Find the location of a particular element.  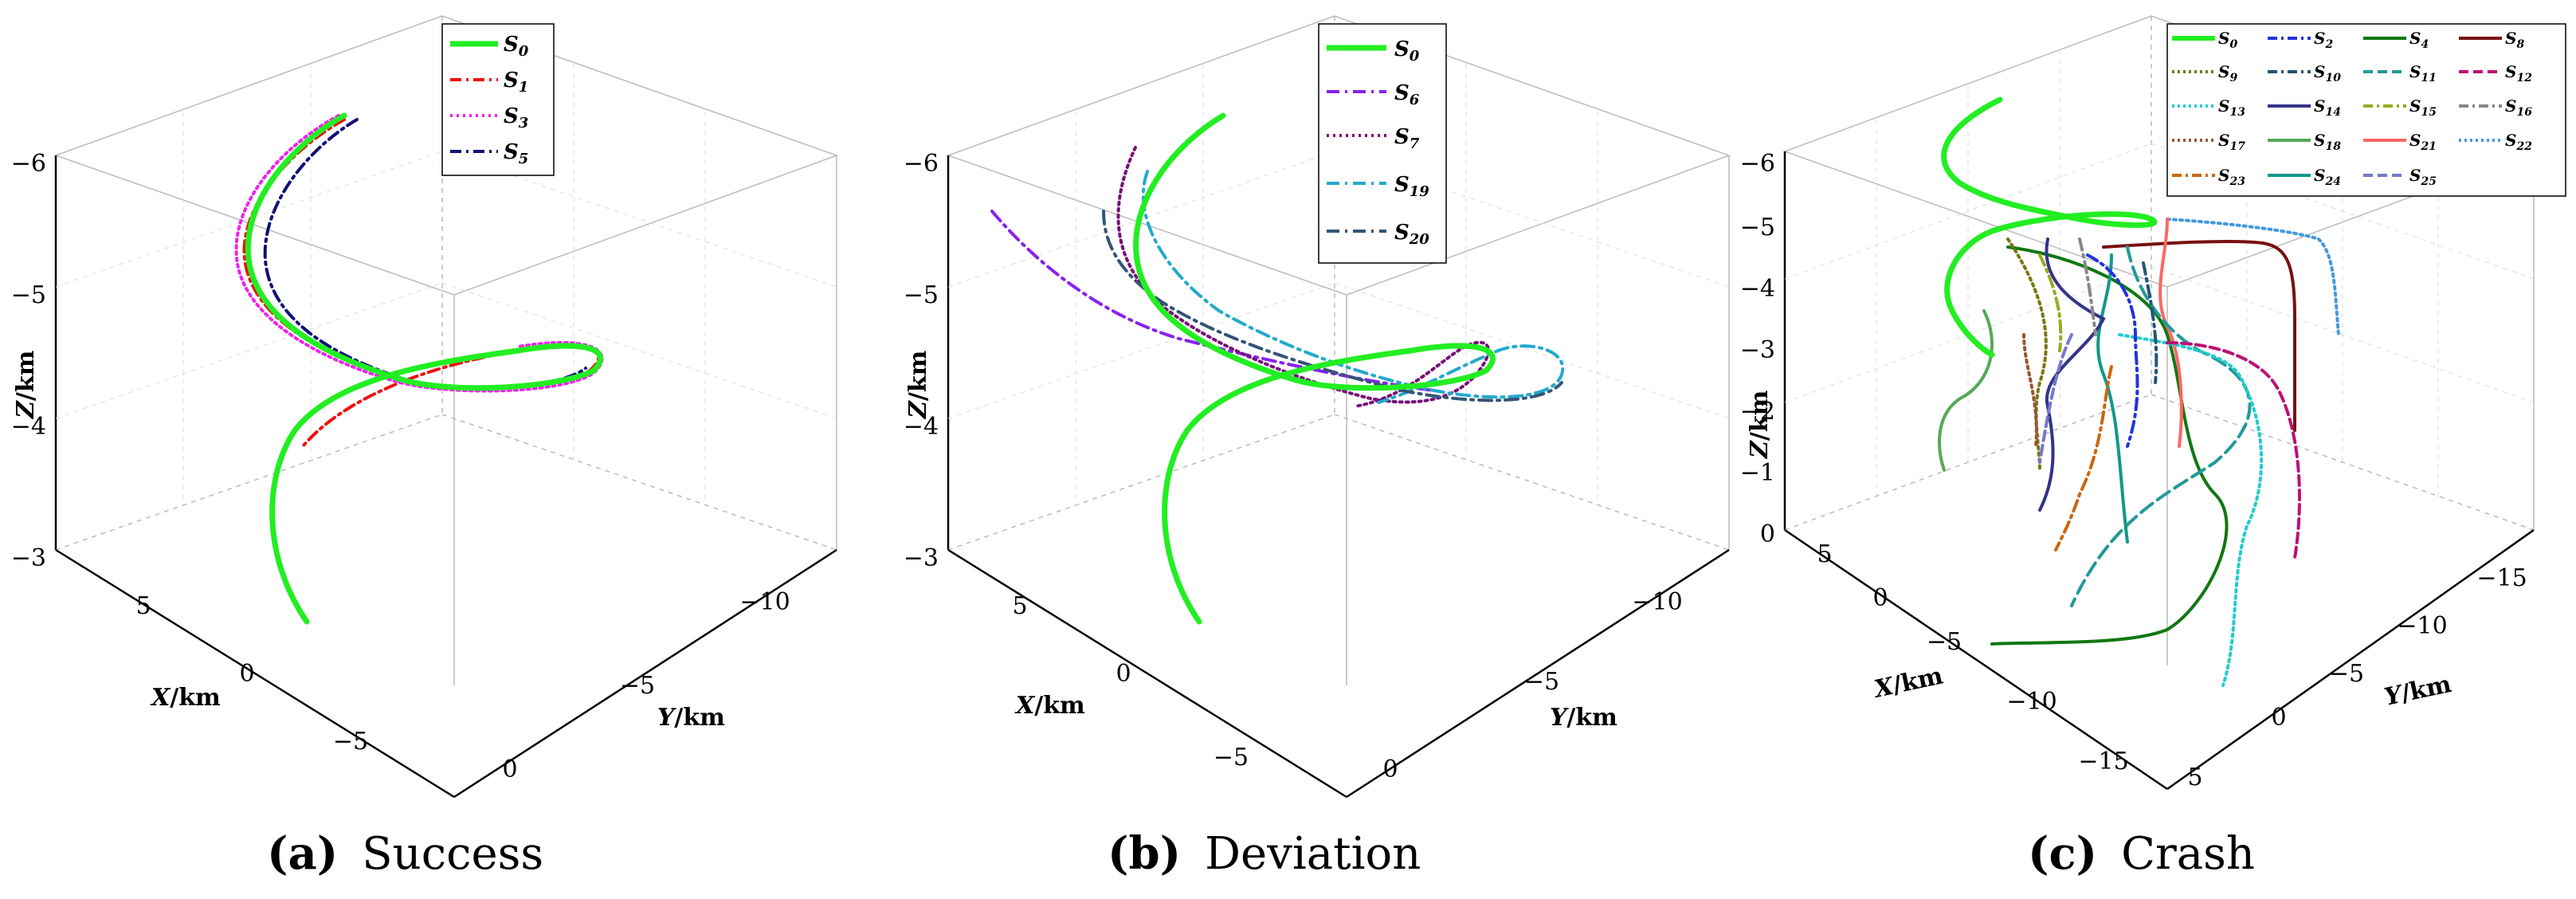

series-S25-line is located at coordinates (2055, 398).